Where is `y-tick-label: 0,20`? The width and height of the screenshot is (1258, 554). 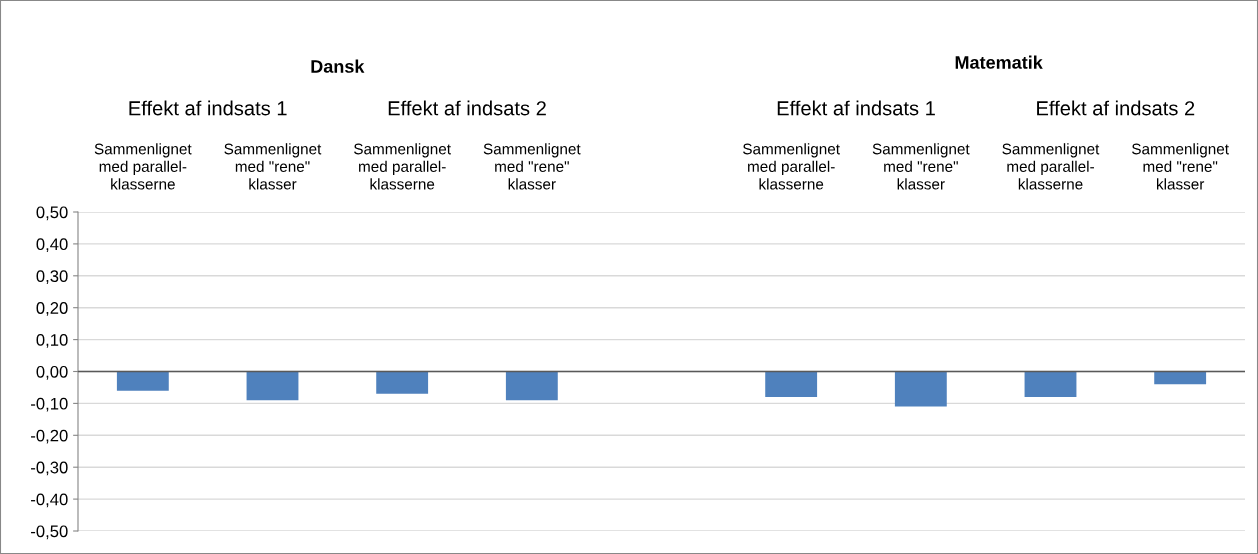
y-tick-label: 0,20 is located at coordinates (52, 309).